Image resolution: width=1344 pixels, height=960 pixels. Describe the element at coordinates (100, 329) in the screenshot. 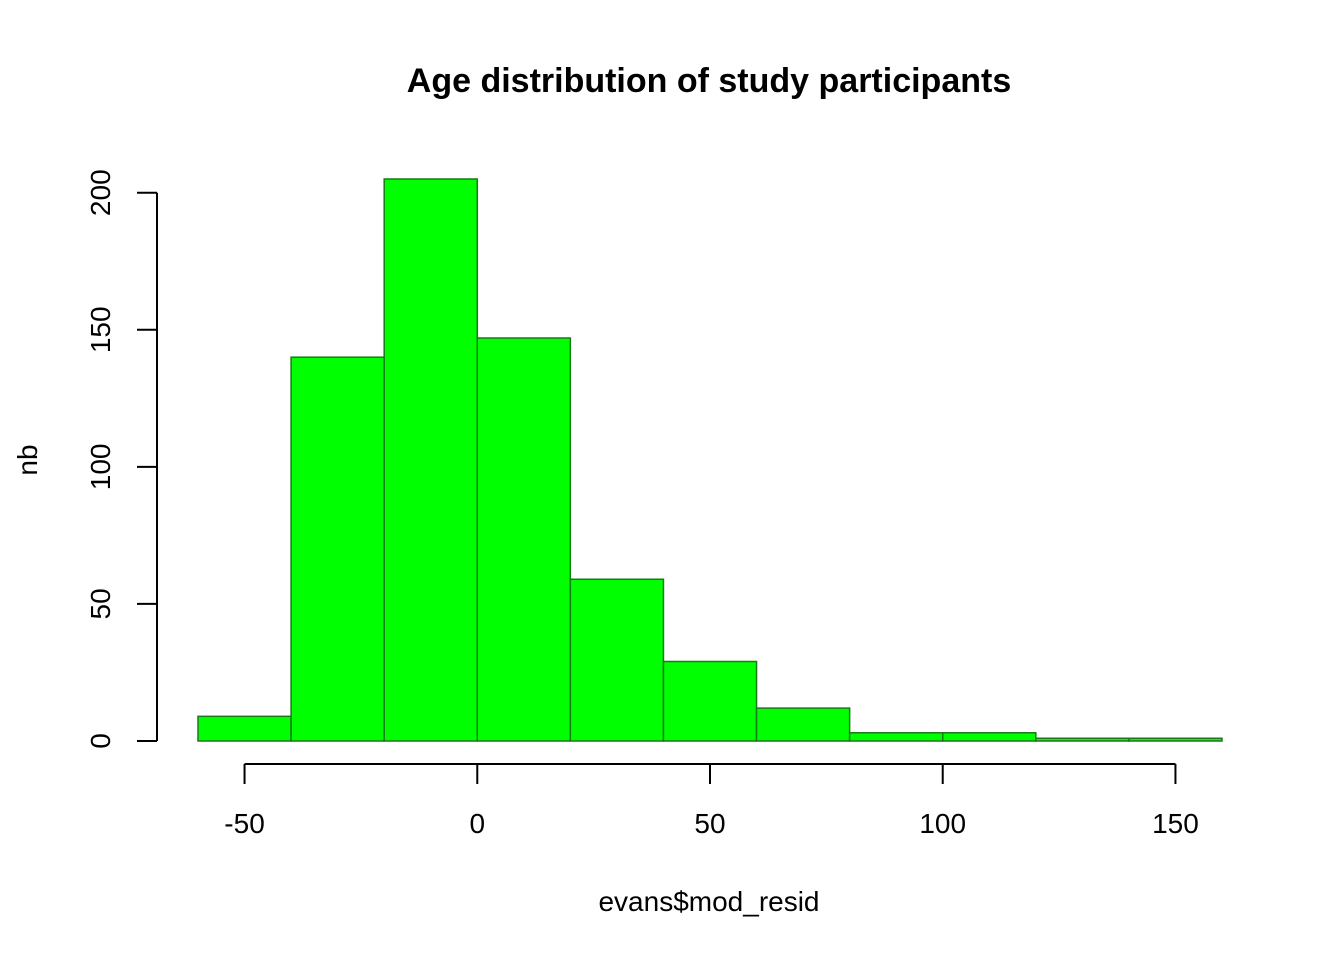

I see `y-tick-label: 150` at that location.